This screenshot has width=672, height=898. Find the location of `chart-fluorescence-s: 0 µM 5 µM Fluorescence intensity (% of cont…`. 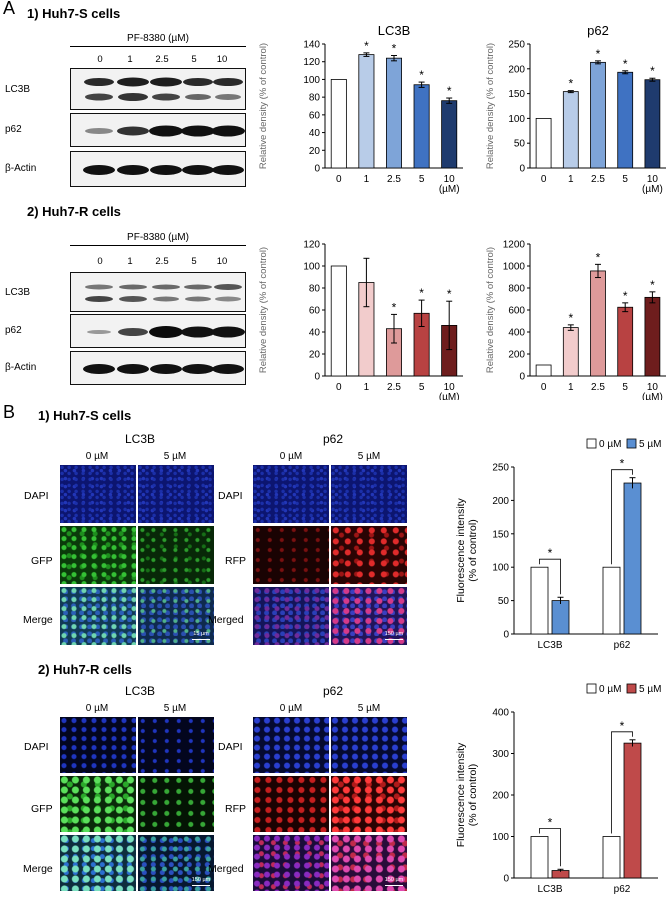

chart-fluorescence-s: 0 µM 5 µM Fluorescence intensity (% of cont… is located at coordinates (558, 544).